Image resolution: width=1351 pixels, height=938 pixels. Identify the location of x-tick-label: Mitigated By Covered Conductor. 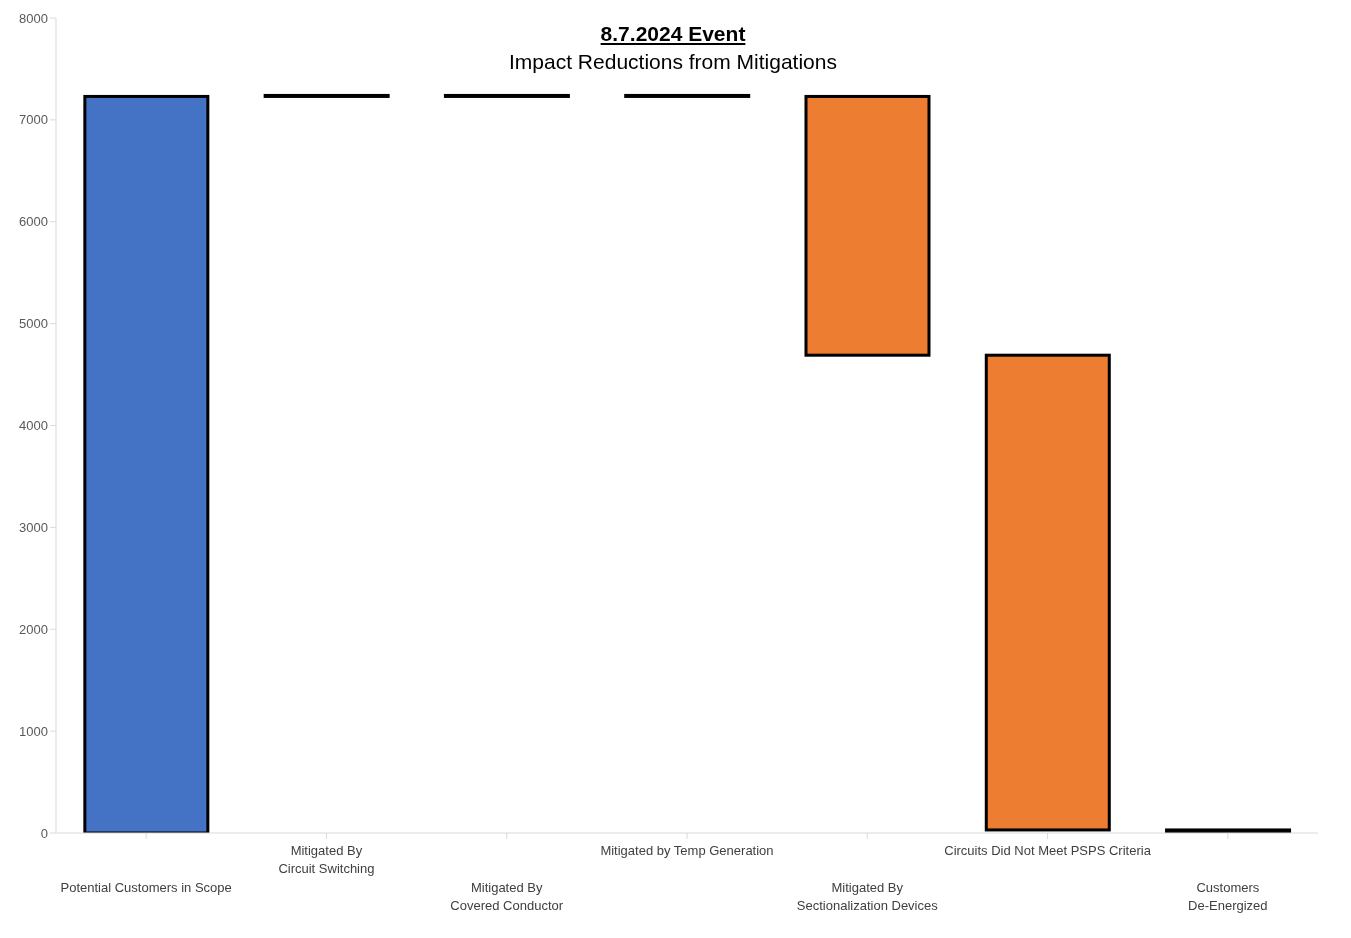
(507, 896).